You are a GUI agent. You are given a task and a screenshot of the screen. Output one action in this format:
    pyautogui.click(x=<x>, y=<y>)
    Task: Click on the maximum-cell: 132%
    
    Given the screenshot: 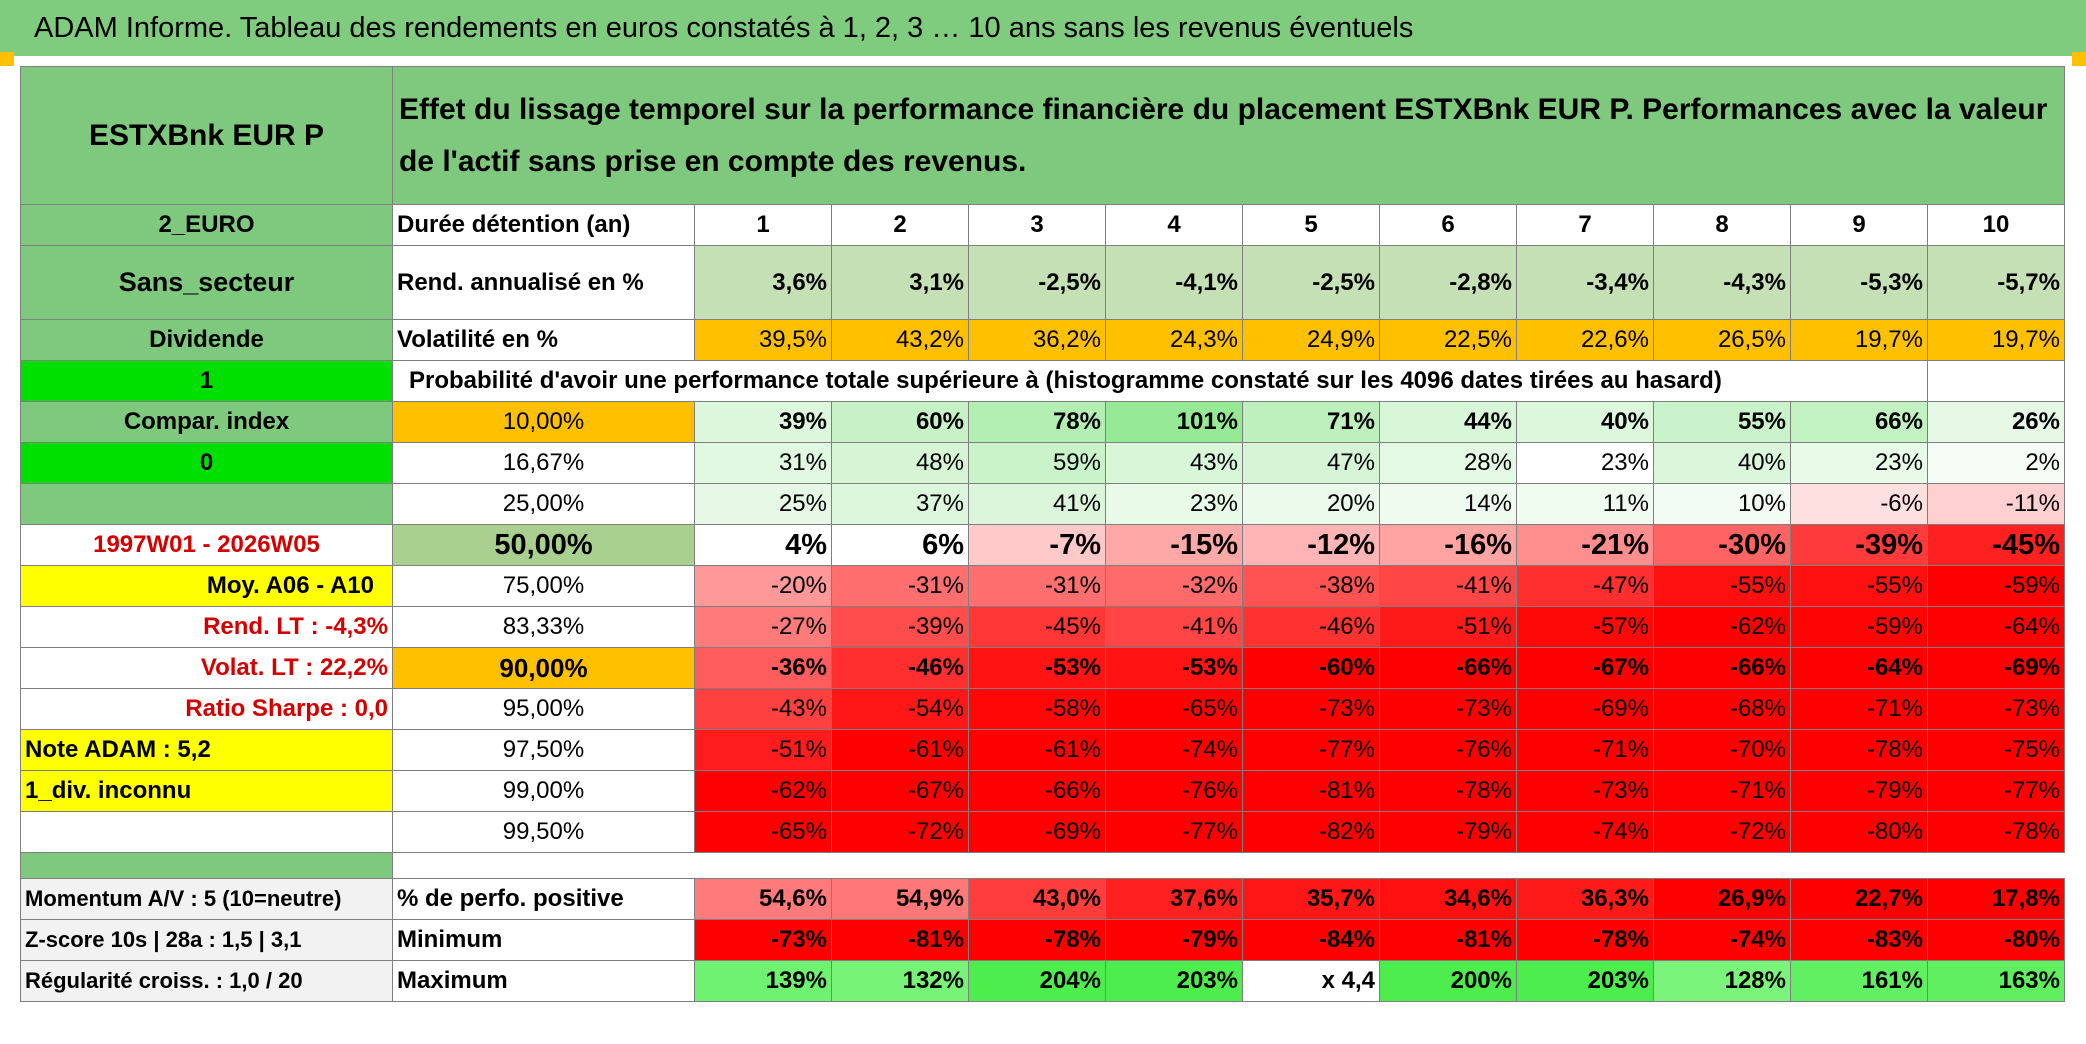 What is the action you would take?
    pyautogui.click(x=900, y=981)
    